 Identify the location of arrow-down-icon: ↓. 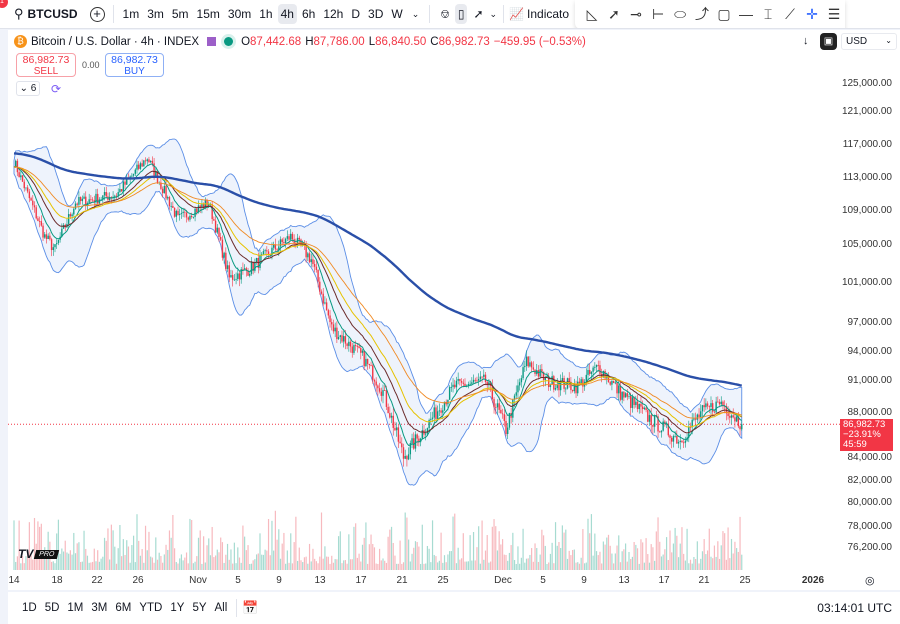
(806, 41).